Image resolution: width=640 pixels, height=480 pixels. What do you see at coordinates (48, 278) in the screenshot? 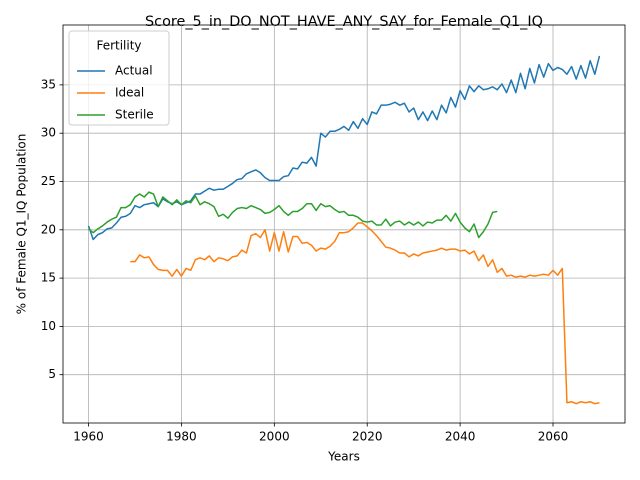
I see `y-tick-label: 15` at bounding box center [48, 278].